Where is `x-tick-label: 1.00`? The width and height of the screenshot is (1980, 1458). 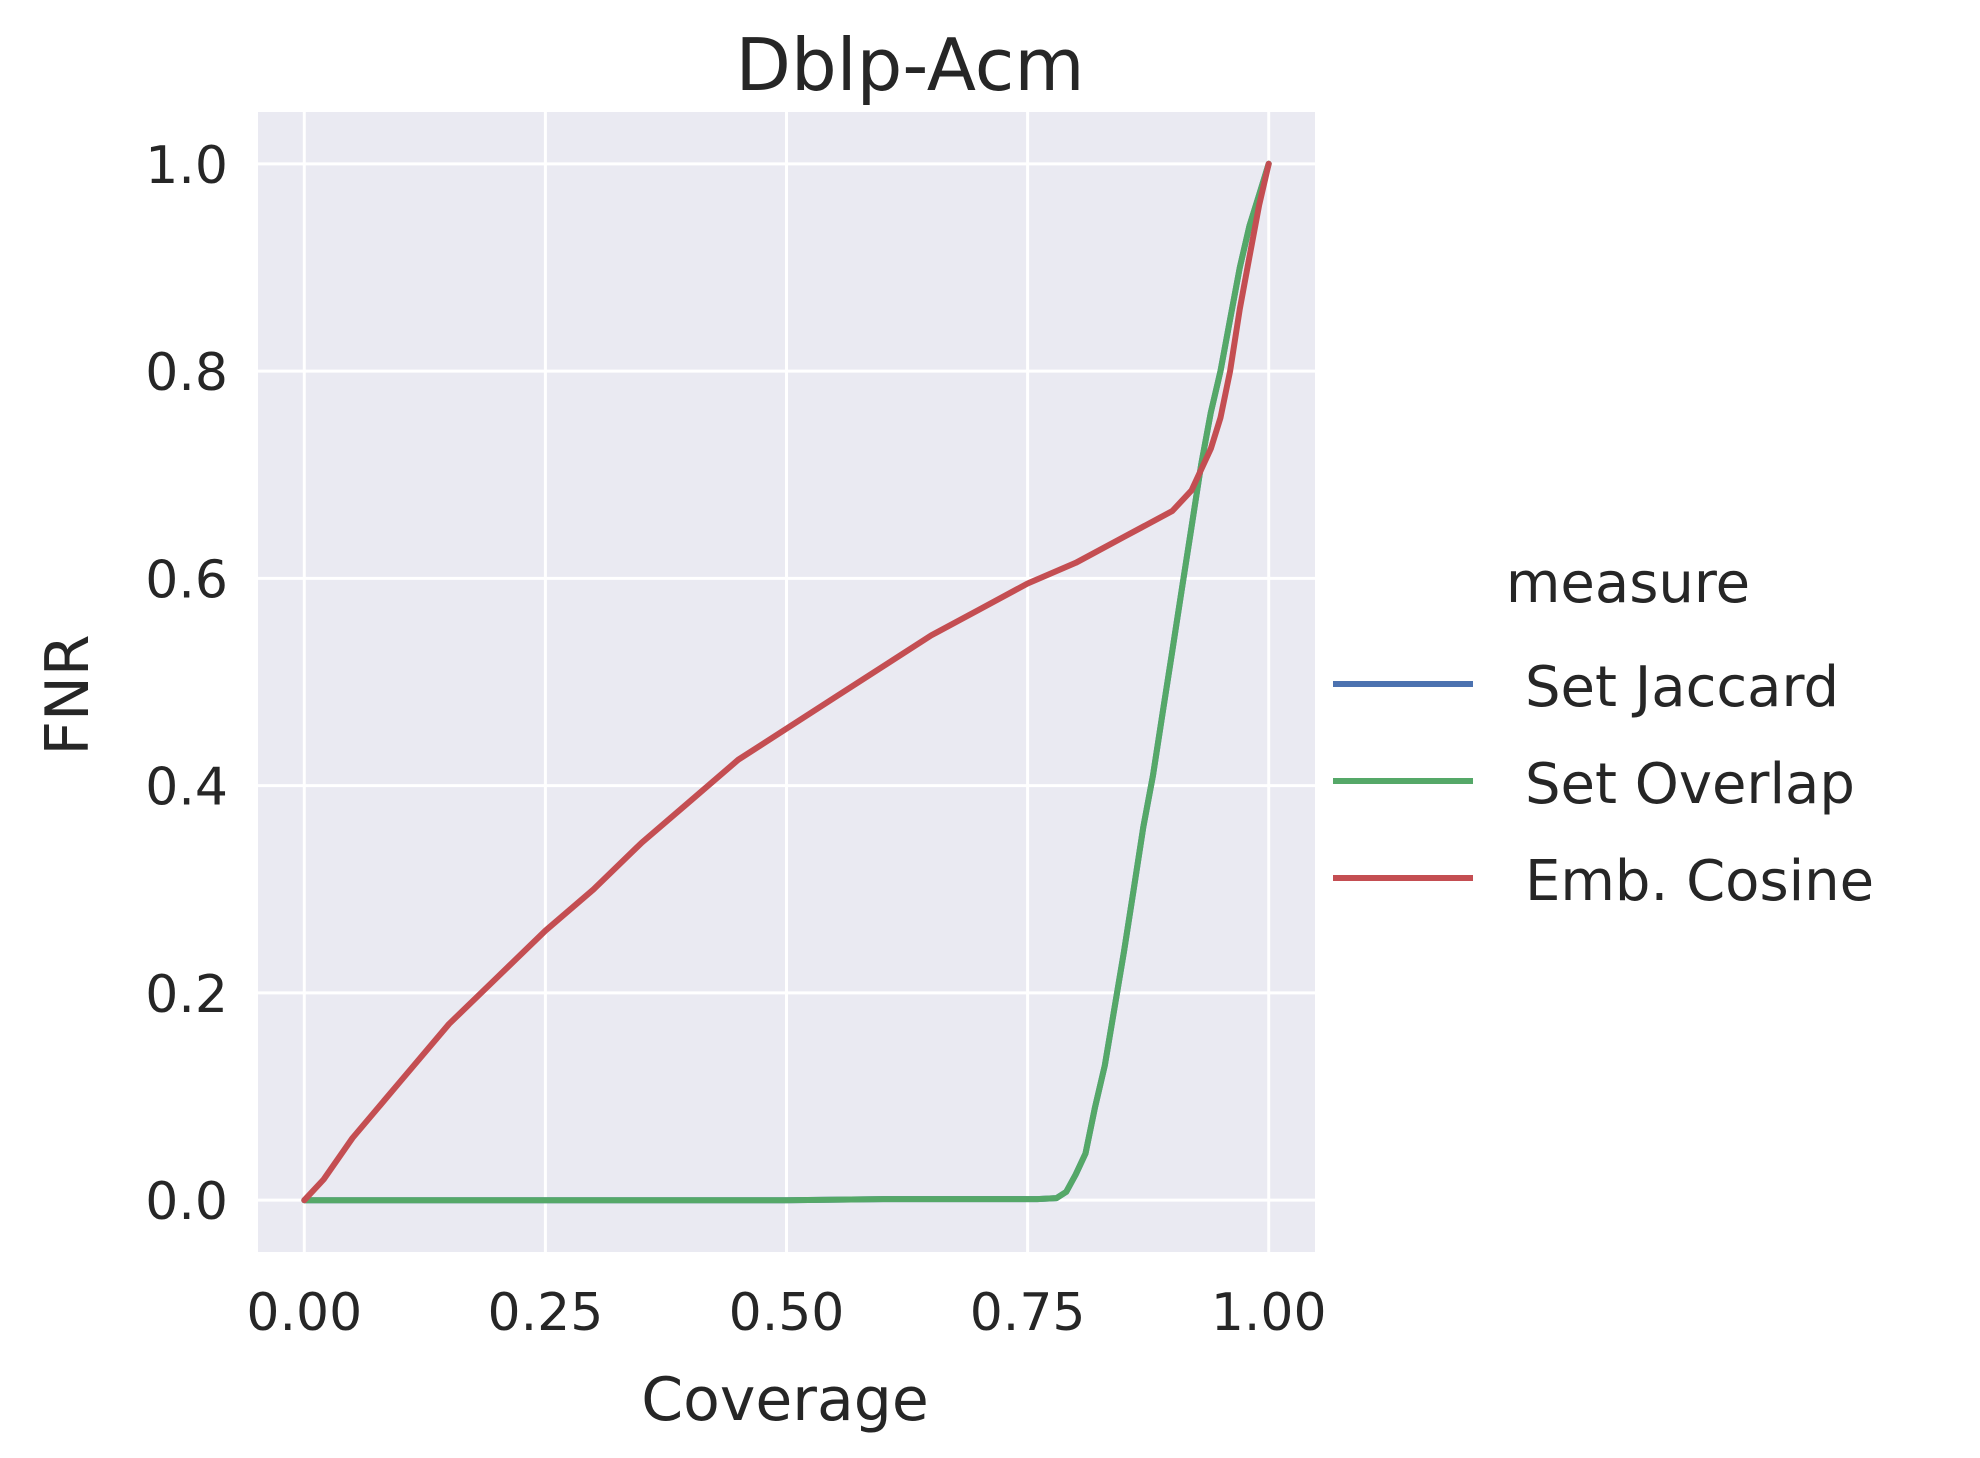
x-tick-label: 1.00 is located at coordinates (1269, 1313).